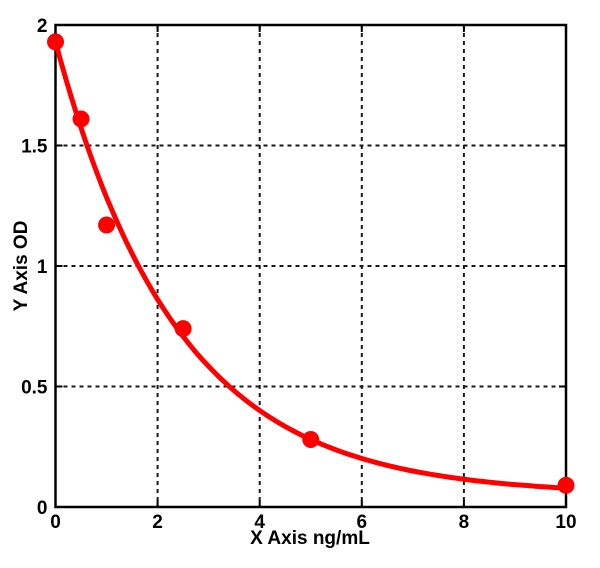 The image size is (600, 568). What do you see at coordinates (21, 266) in the screenshot?
I see `y-axis-title: Y Axis OD` at bounding box center [21, 266].